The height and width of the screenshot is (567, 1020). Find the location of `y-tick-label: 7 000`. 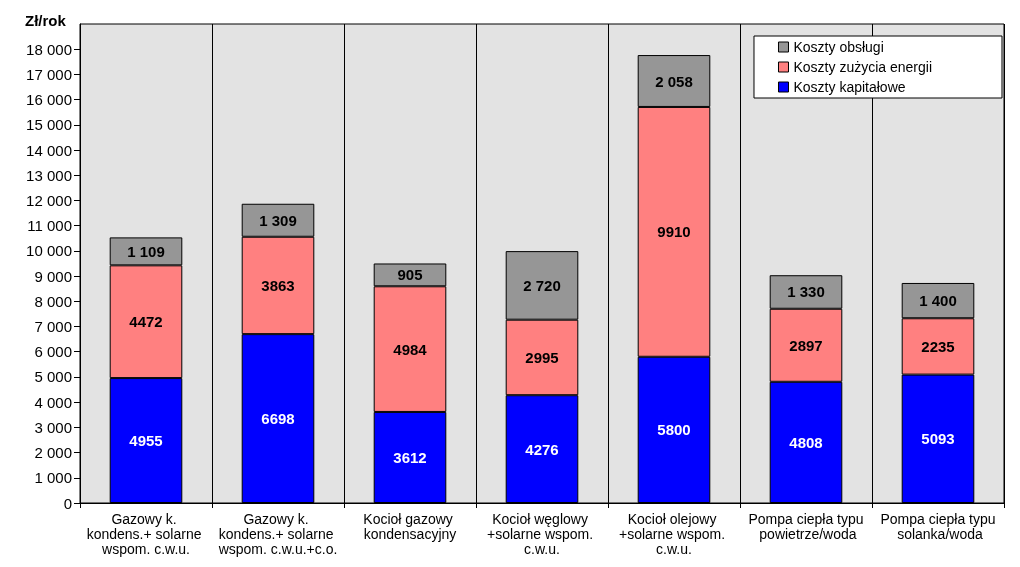

y-tick-label: 7 000 is located at coordinates (53, 327).